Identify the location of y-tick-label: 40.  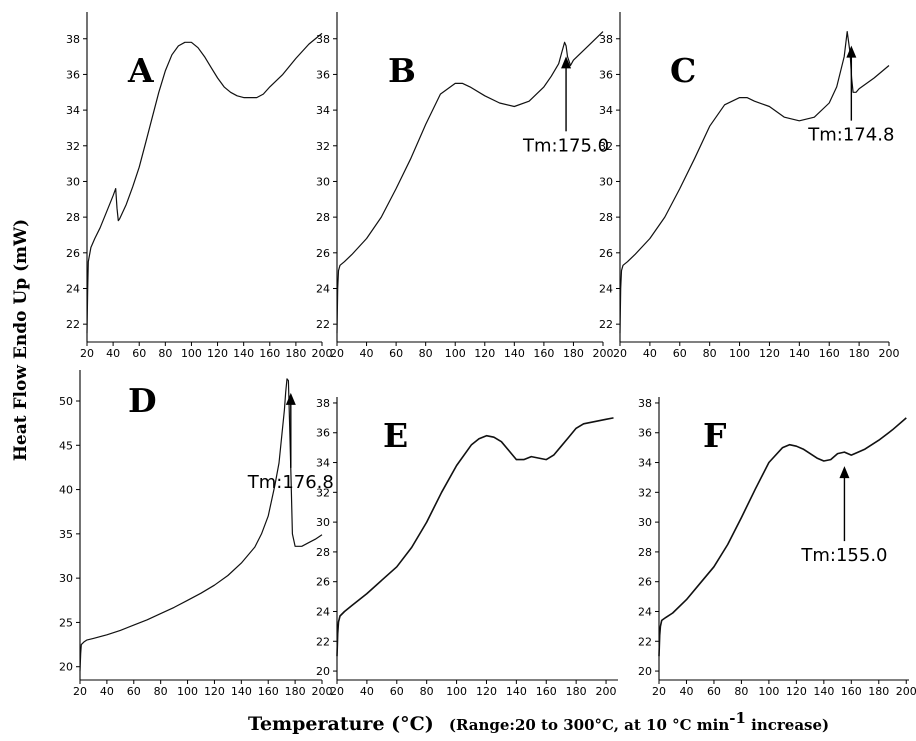
(66, 490).